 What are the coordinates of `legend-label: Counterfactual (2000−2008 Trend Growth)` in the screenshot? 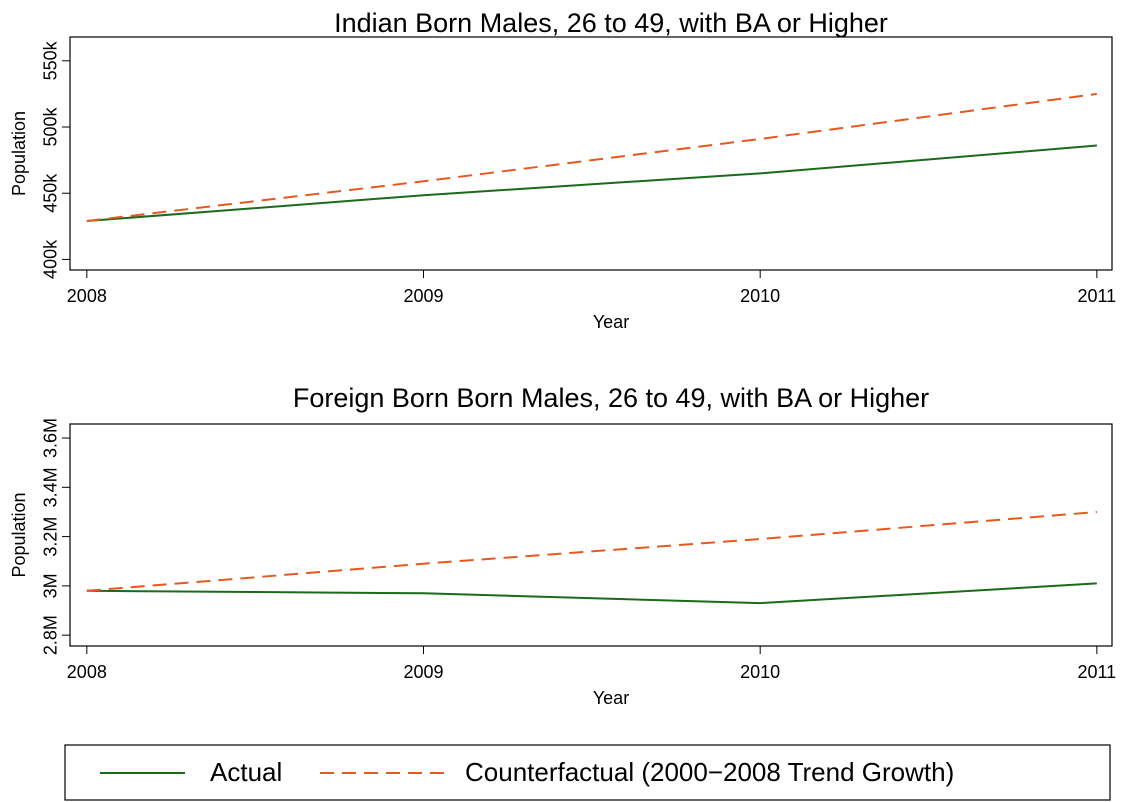 It's located at (709, 772).